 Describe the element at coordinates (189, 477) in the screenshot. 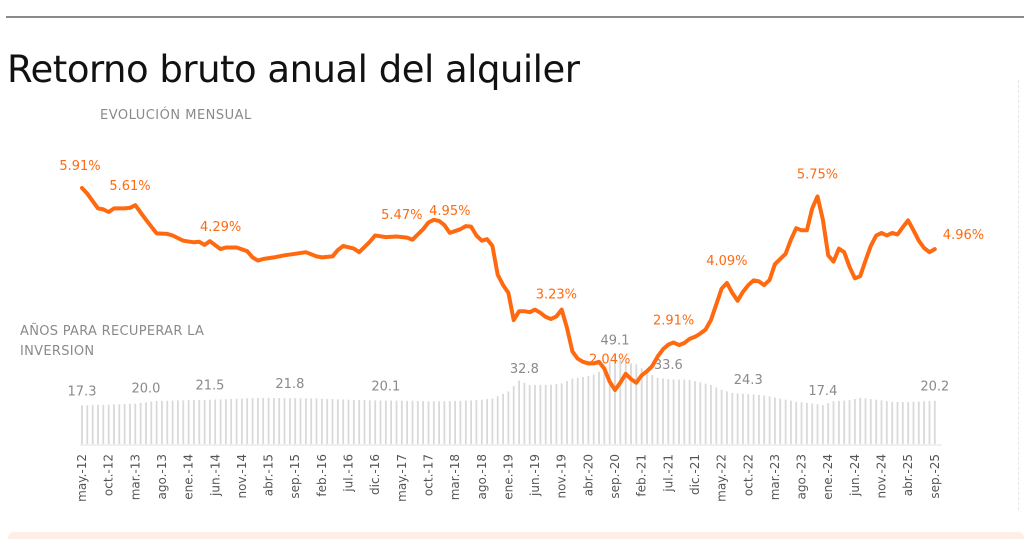

I see `x-tick-label: ene.-14` at that location.